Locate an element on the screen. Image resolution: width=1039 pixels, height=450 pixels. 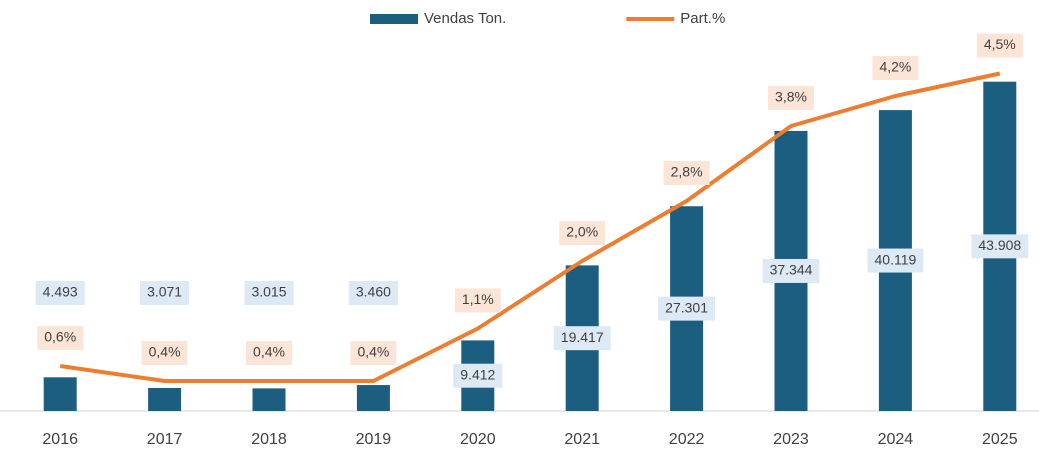
x-tick-label: 2021 is located at coordinates (582, 439).